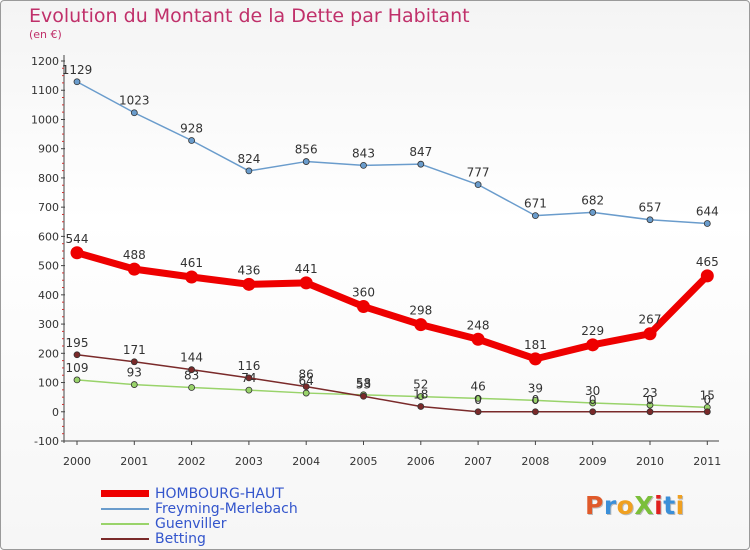 The height and width of the screenshot is (550, 750). I want to click on logo-letter: r, so click(610, 505).